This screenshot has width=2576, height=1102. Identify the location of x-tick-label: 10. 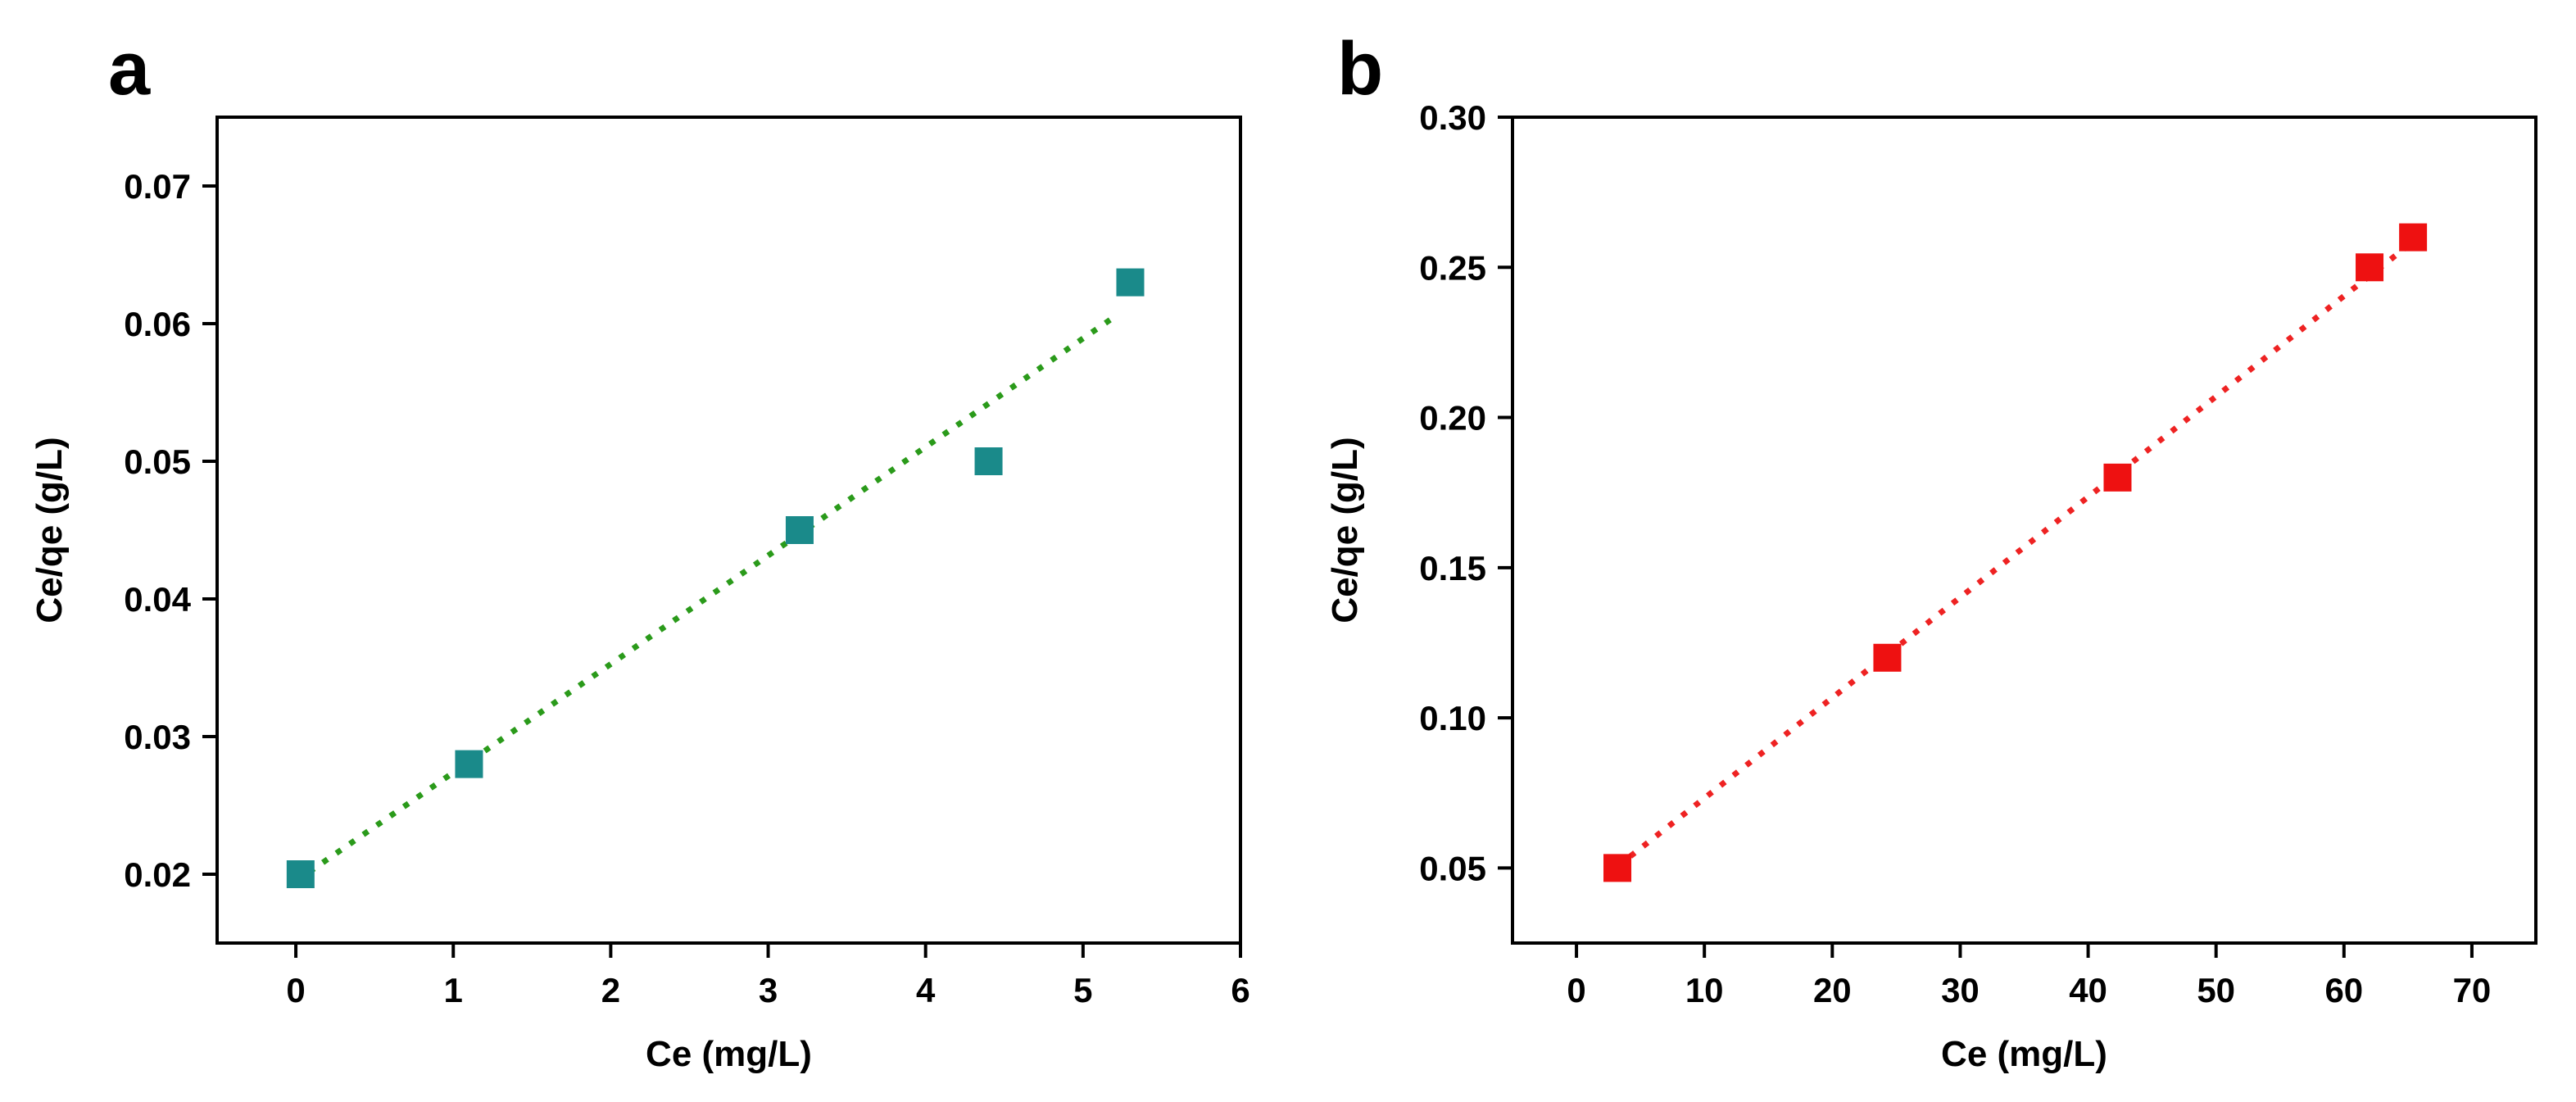
(1704, 990).